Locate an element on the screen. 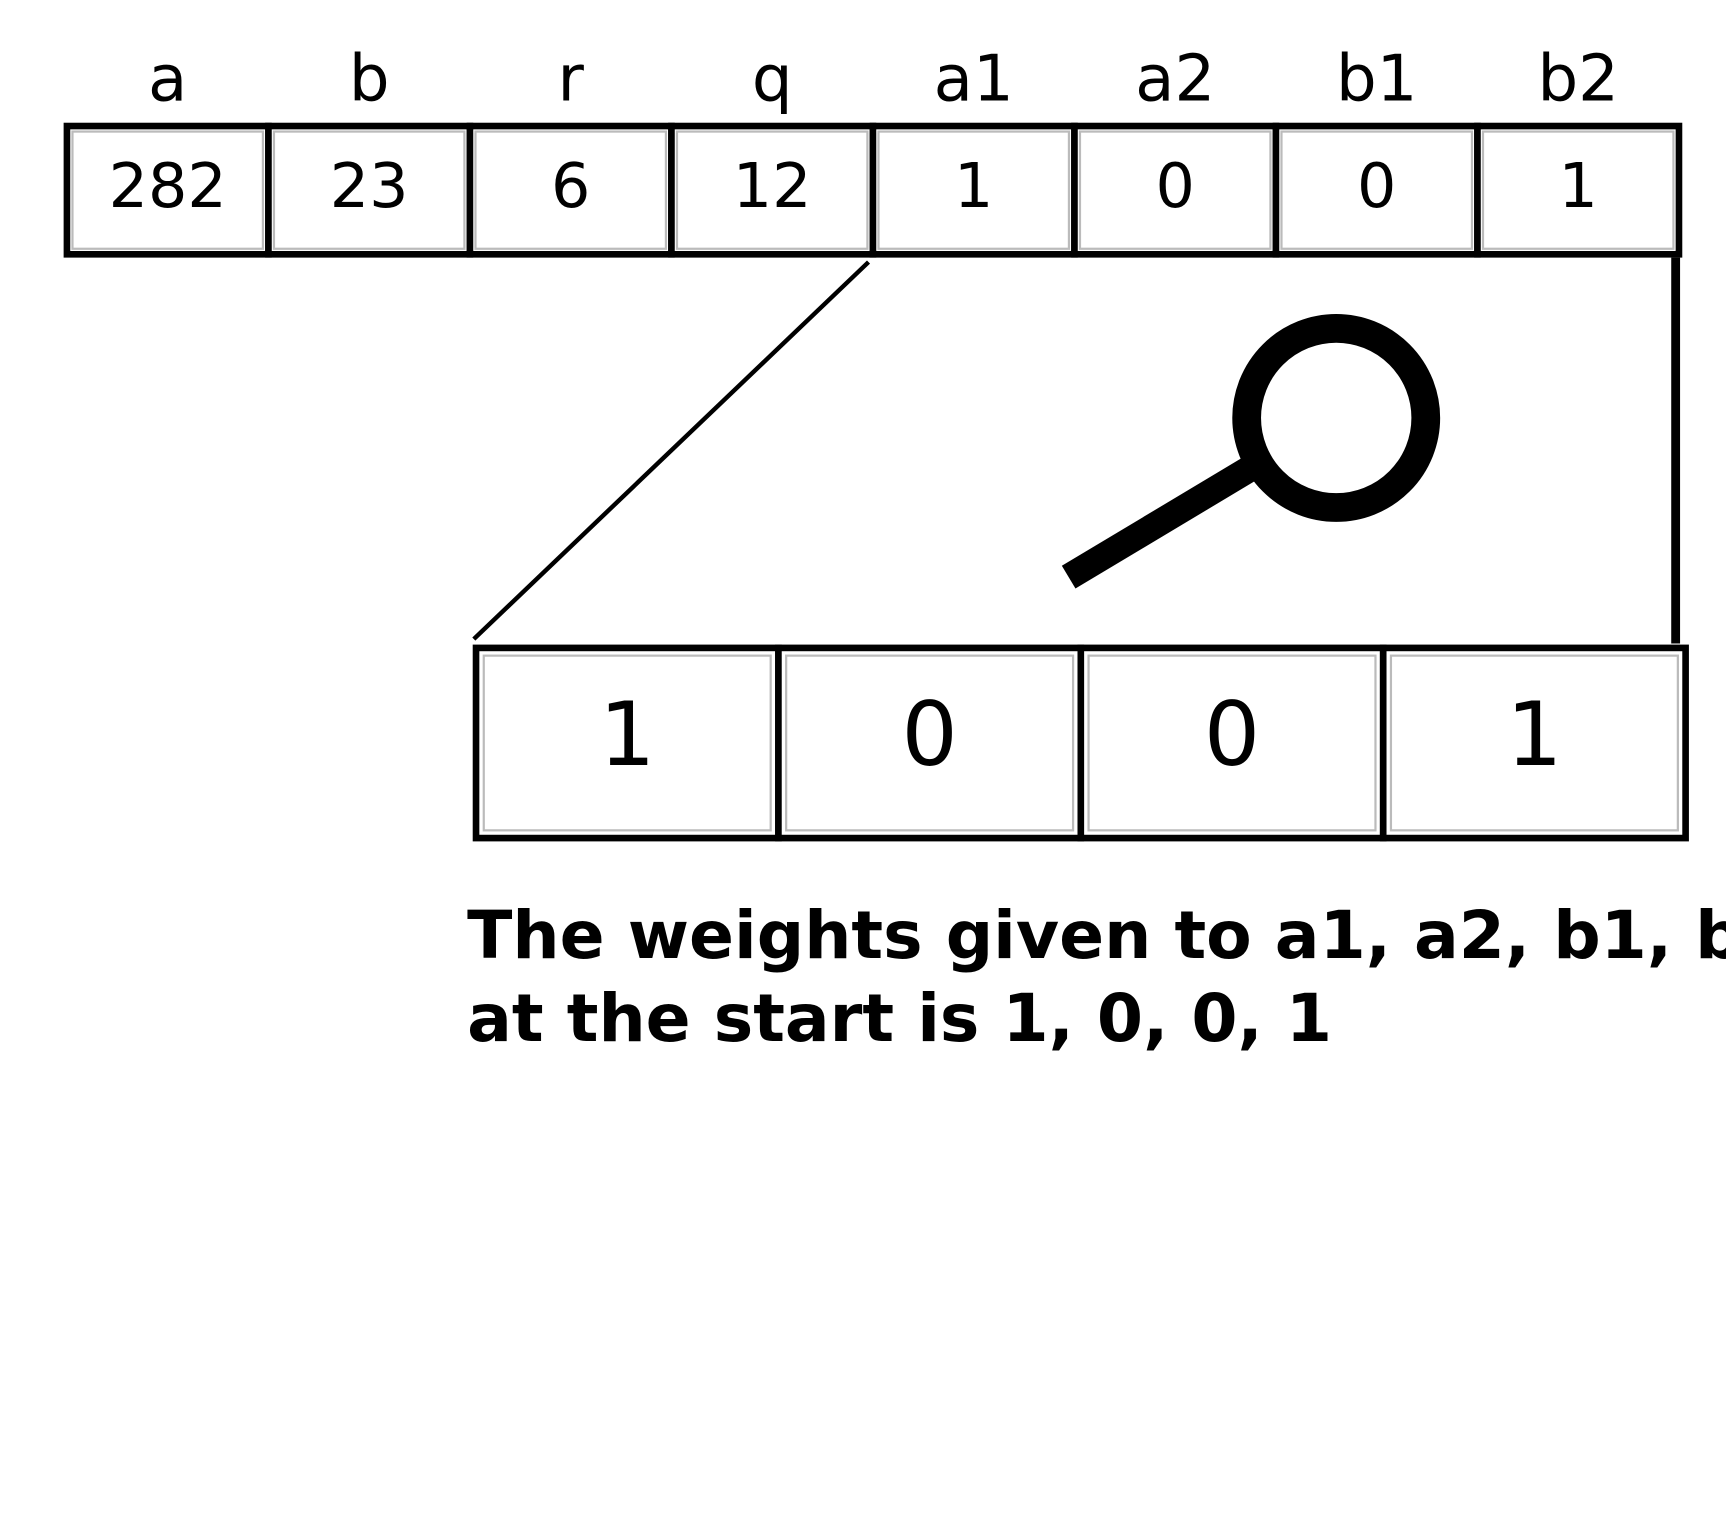  caption-line: at the start is 1, 0, 0, 1 is located at coordinates (899, 1018).